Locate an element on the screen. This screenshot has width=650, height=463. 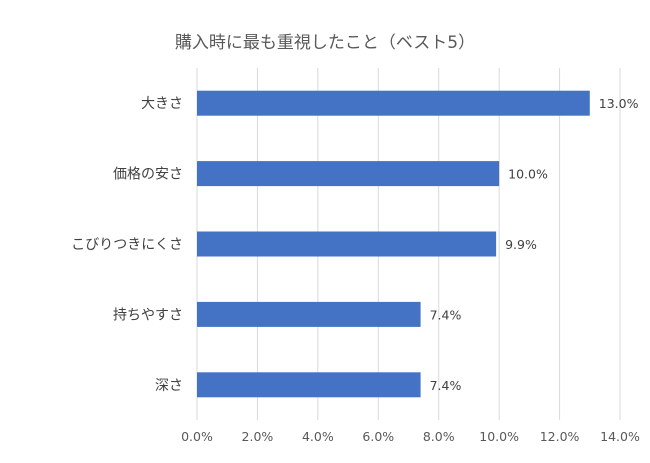
data-label: 13.0% is located at coordinates (619, 103).